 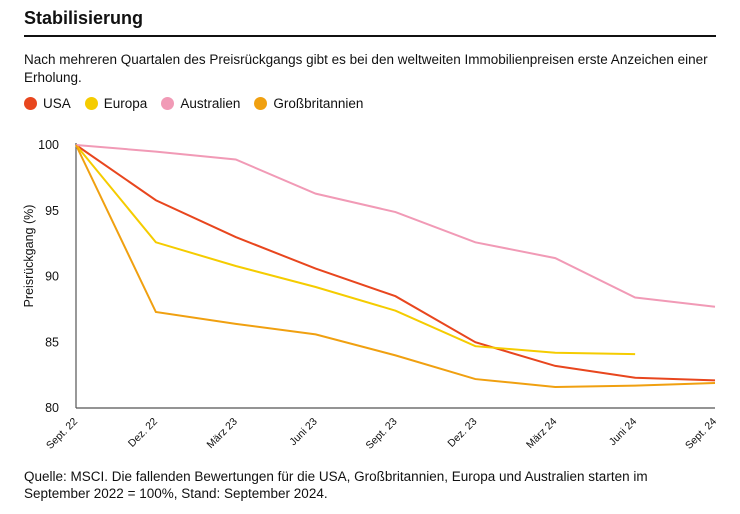 What do you see at coordinates (52, 211) in the screenshot?
I see `y-tick-label: 95` at bounding box center [52, 211].